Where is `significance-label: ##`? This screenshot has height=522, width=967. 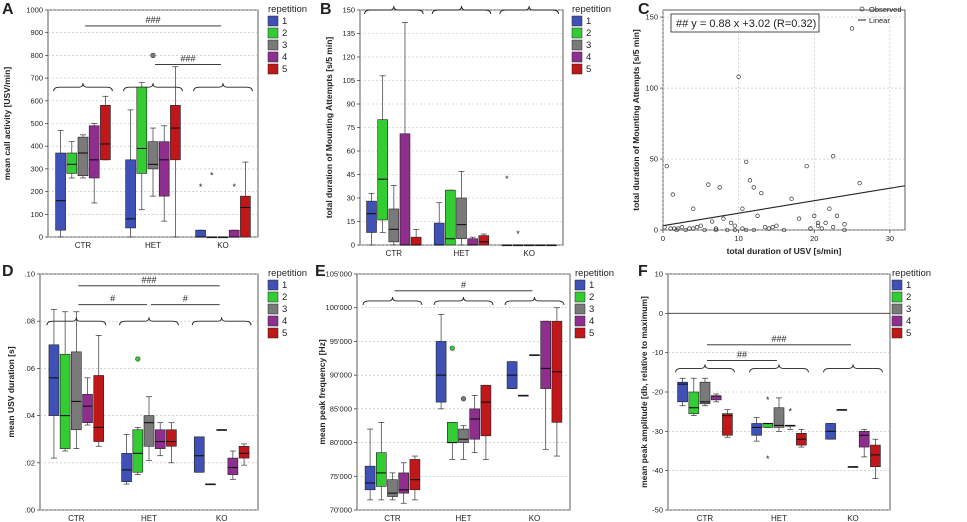 significance-label: ## is located at coordinates (742, 355).